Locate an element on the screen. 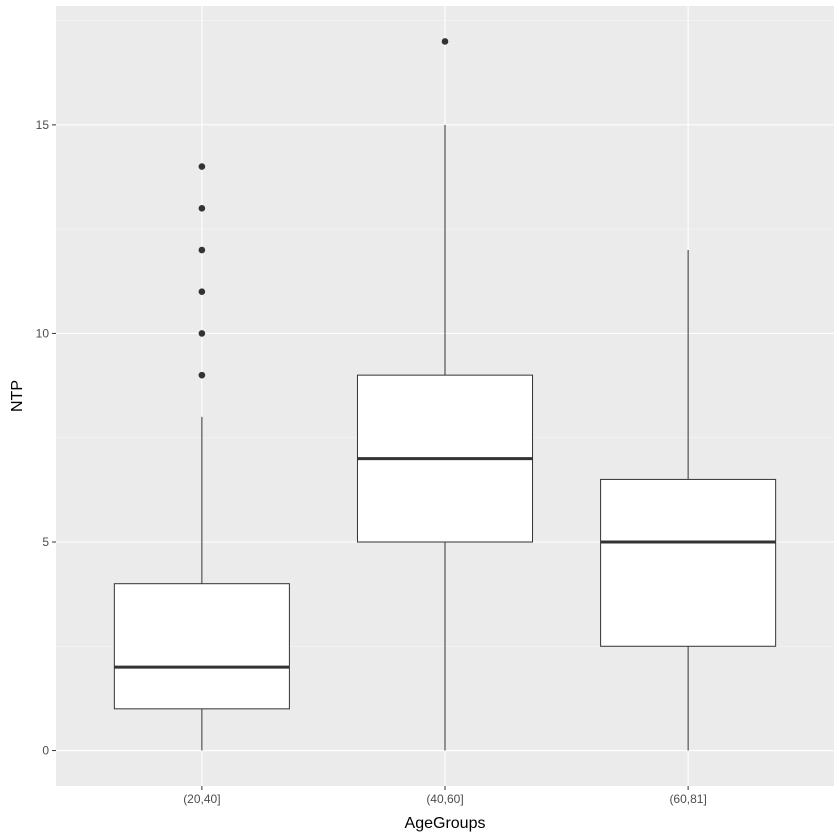 This screenshot has width=840, height=840. y-tick-label: 15 is located at coordinates (43, 125).